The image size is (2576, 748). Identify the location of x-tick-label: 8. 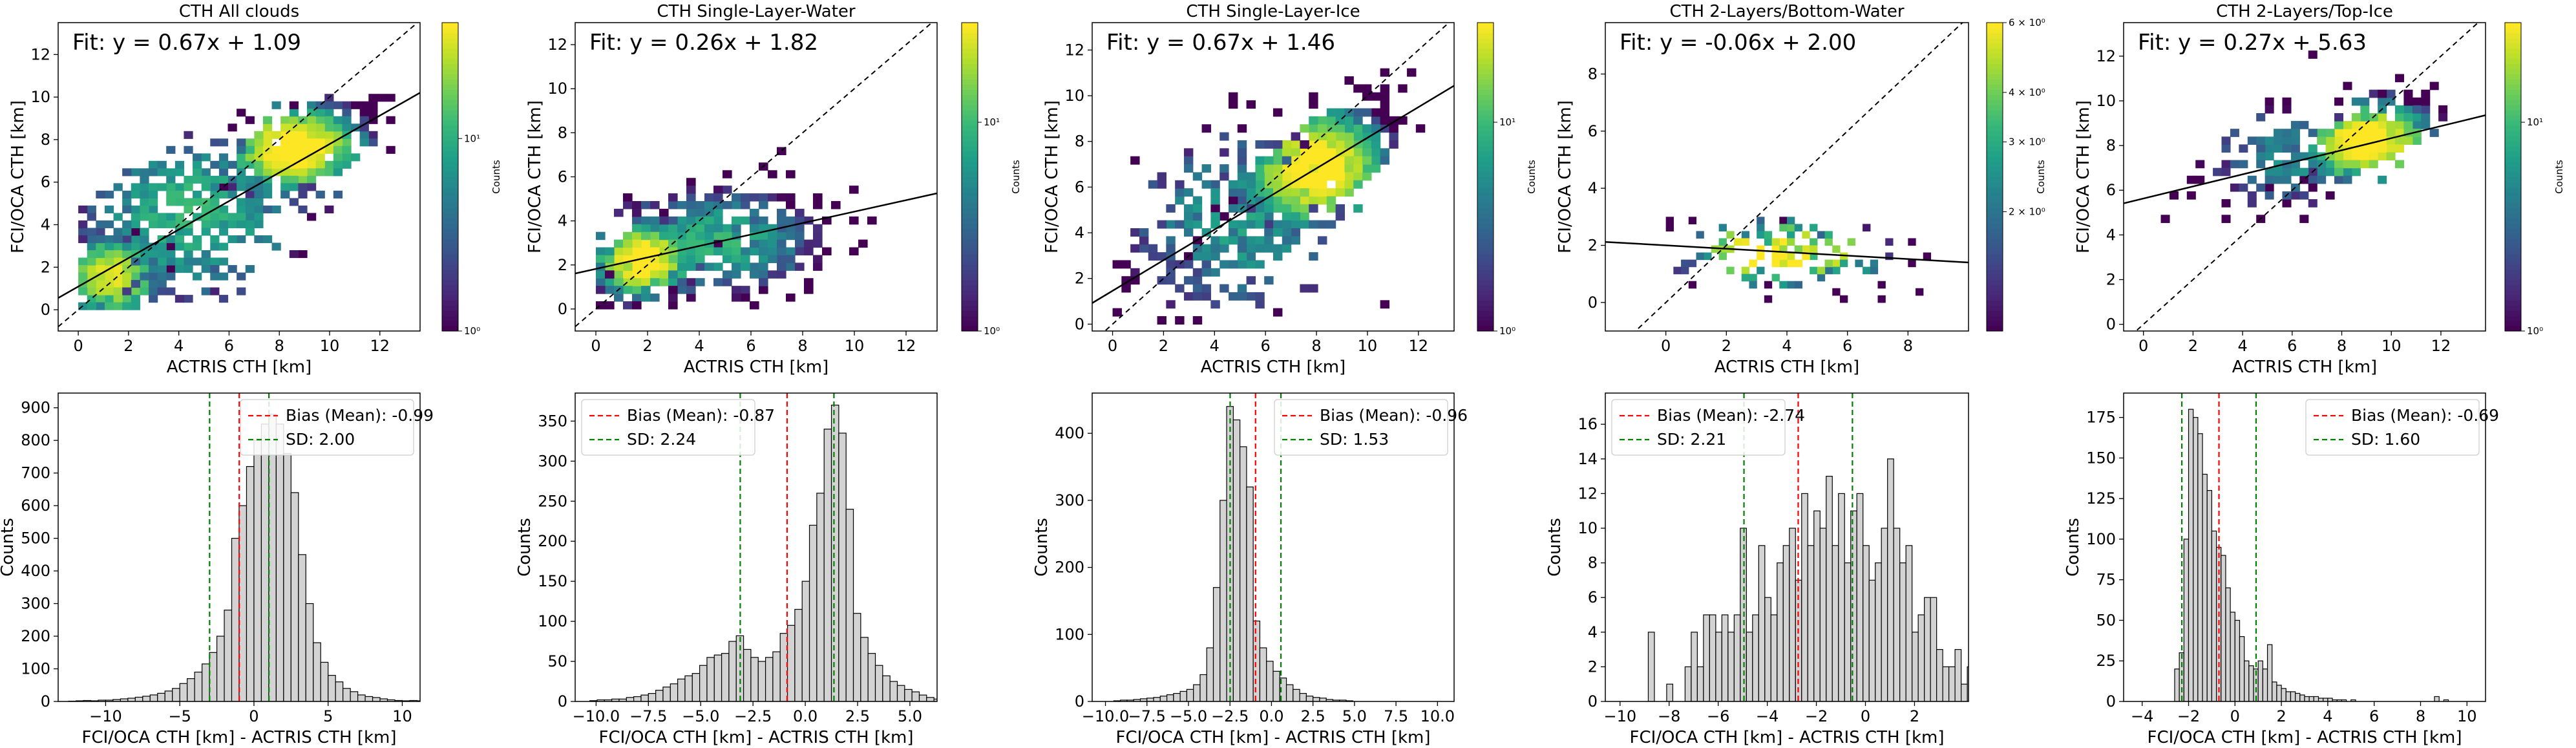
(2420, 716).